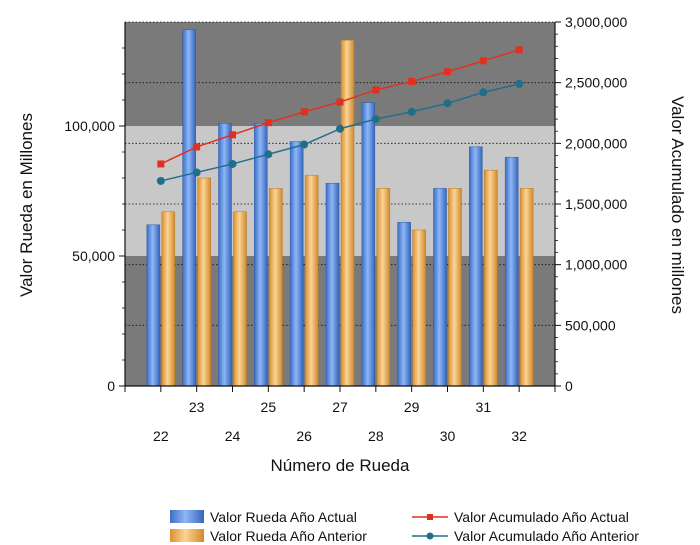 The image size is (700, 545). I want to click on x-tick-label-24: 24, so click(233, 436).